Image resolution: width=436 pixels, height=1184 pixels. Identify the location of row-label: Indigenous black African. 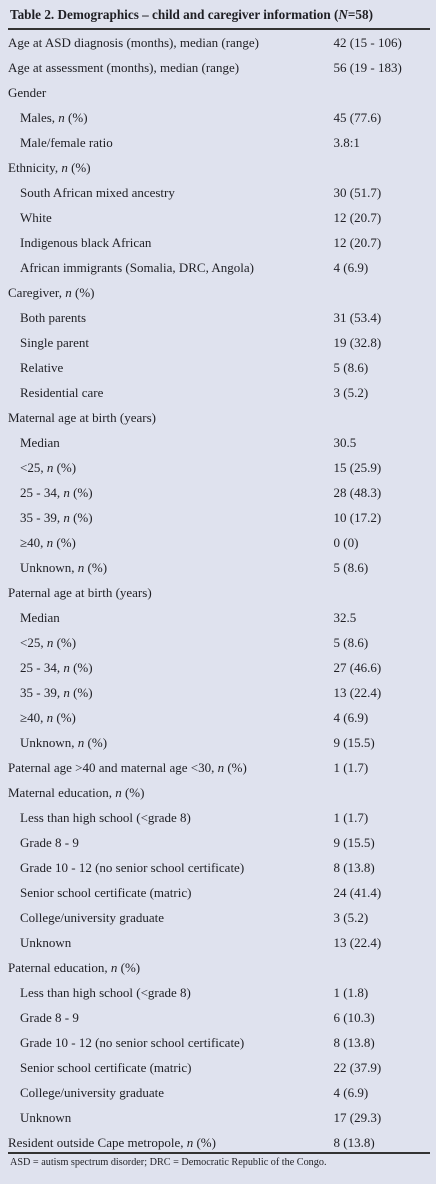
(171, 242).